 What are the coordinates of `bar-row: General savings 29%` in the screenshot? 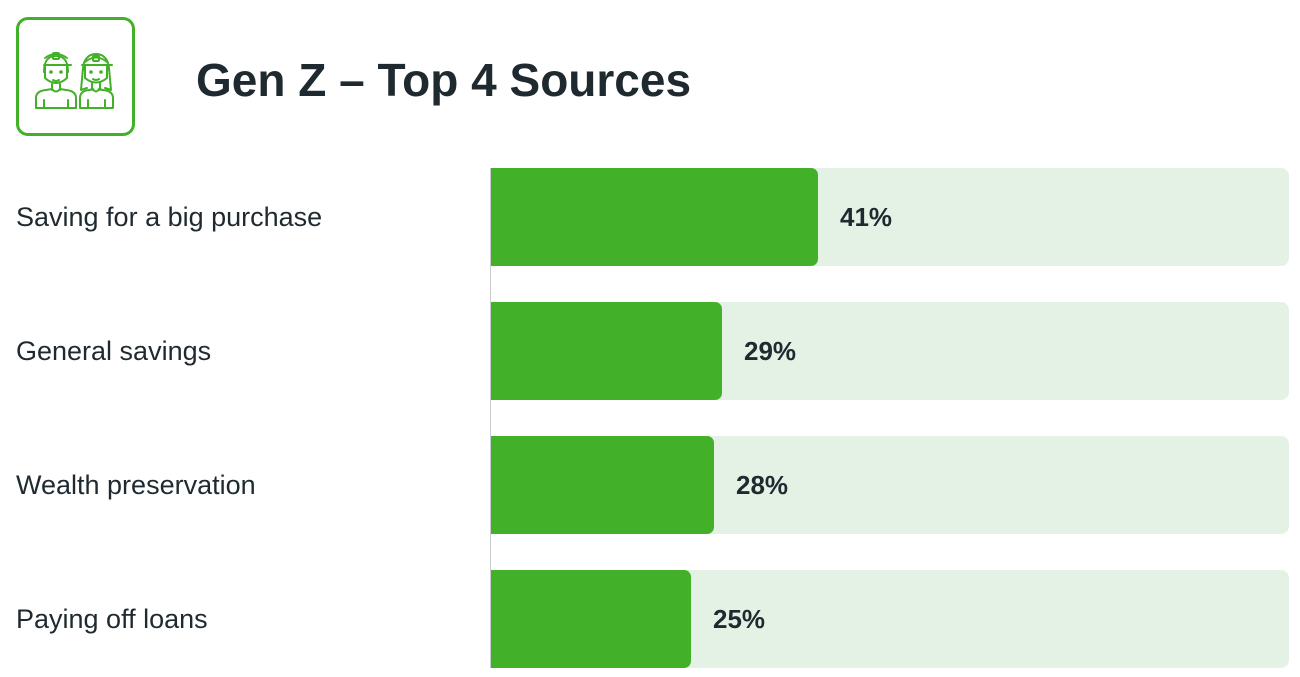 It's located at (650, 351).